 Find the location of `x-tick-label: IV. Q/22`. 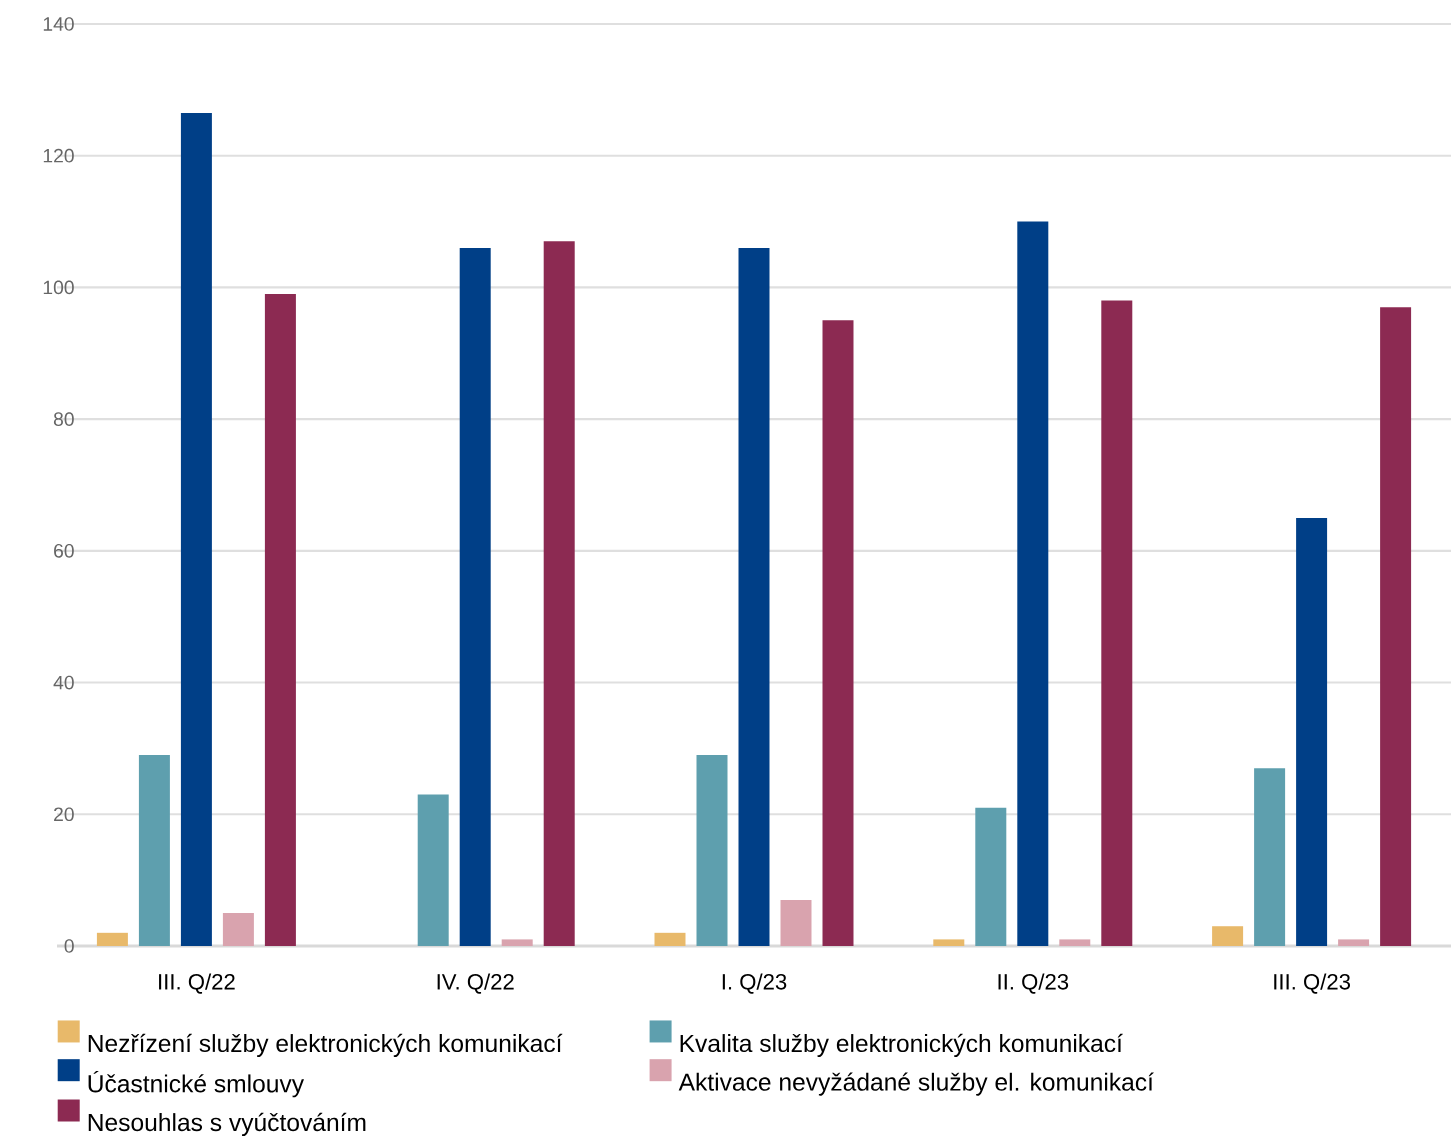

x-tick-label: IV. Q/22 is located at coordinates (475, 983).